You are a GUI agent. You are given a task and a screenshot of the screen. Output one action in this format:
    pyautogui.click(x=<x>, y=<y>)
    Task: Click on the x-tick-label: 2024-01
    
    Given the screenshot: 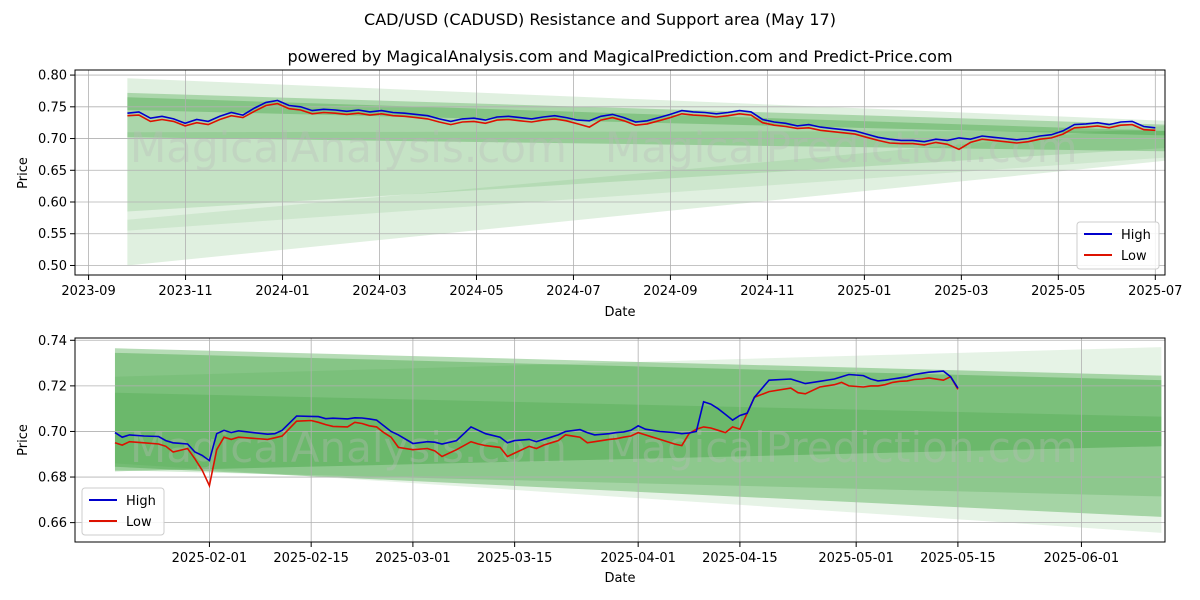 What is the action you would take?
    pyautogui.click(x=282, y=291)
    